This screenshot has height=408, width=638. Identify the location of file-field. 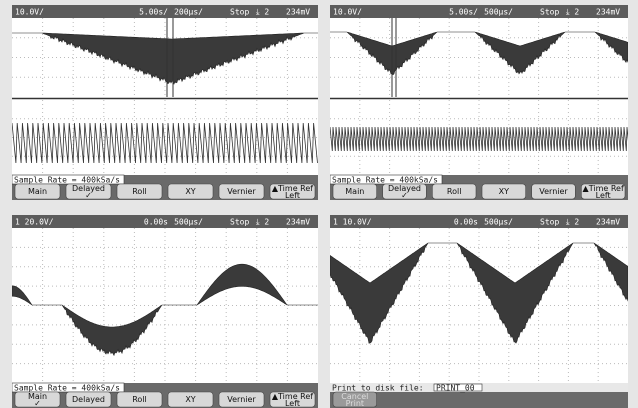
(458, 387).